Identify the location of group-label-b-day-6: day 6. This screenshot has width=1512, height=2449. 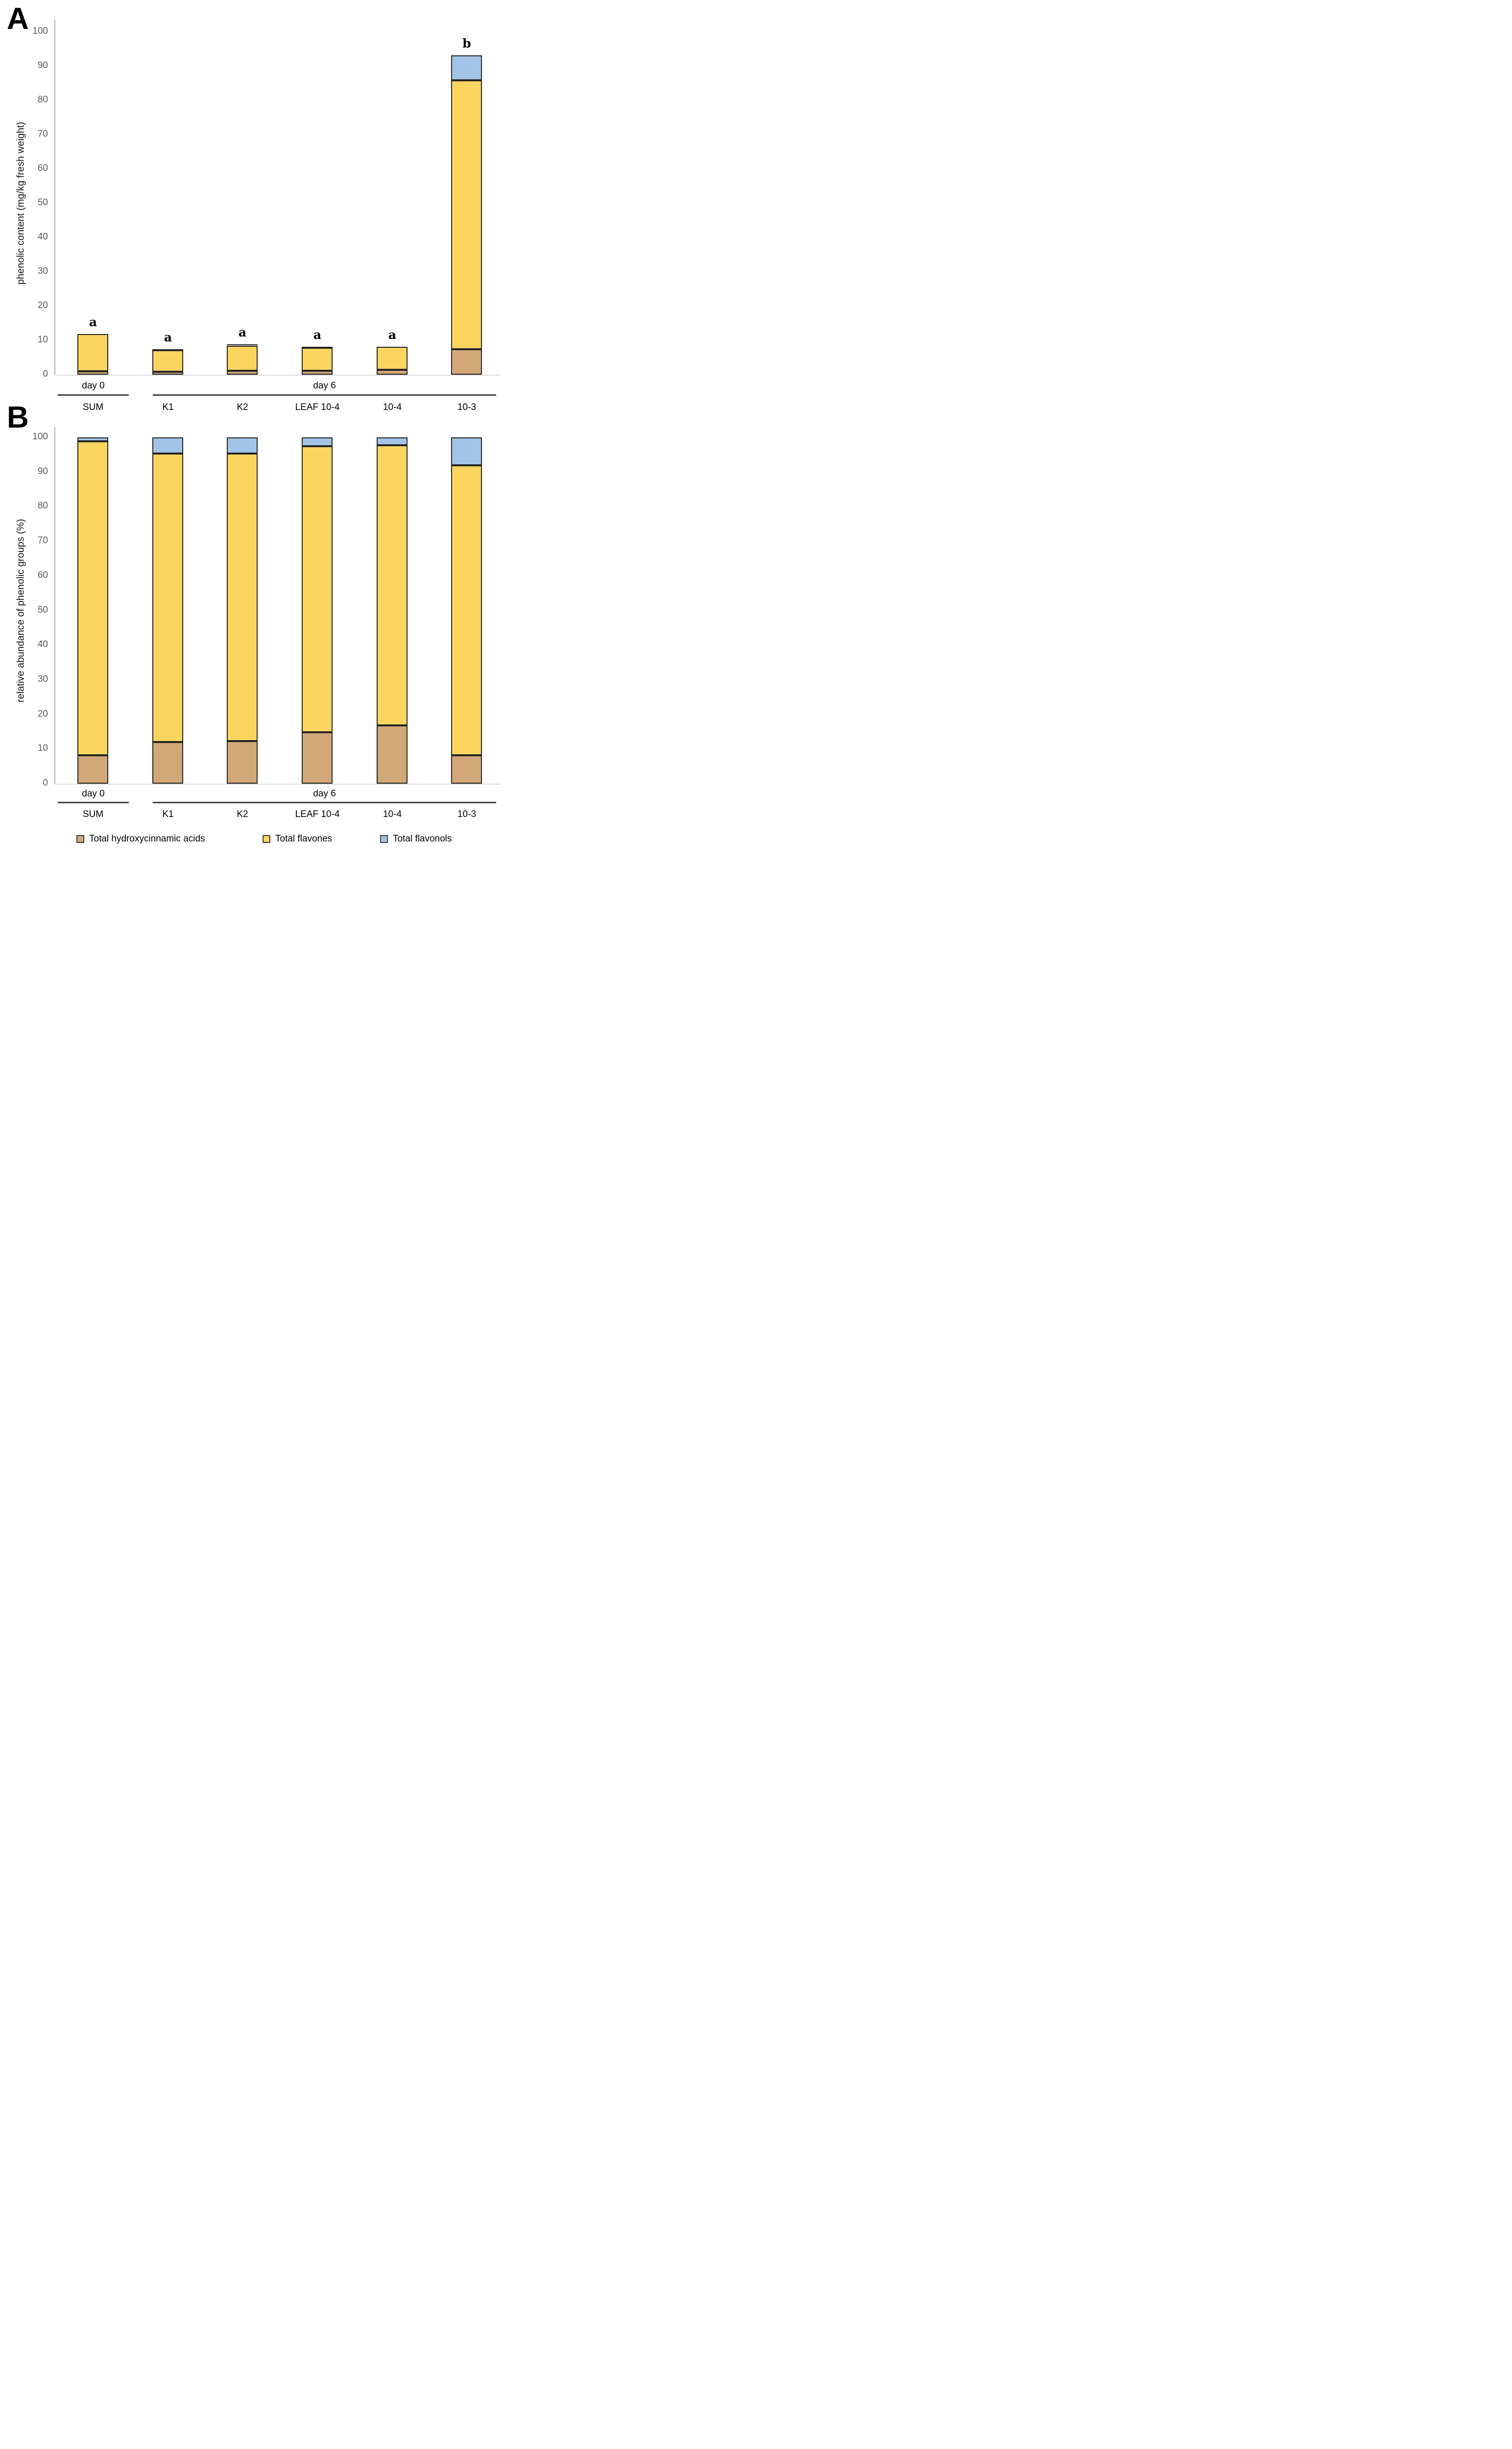
(324, 794).